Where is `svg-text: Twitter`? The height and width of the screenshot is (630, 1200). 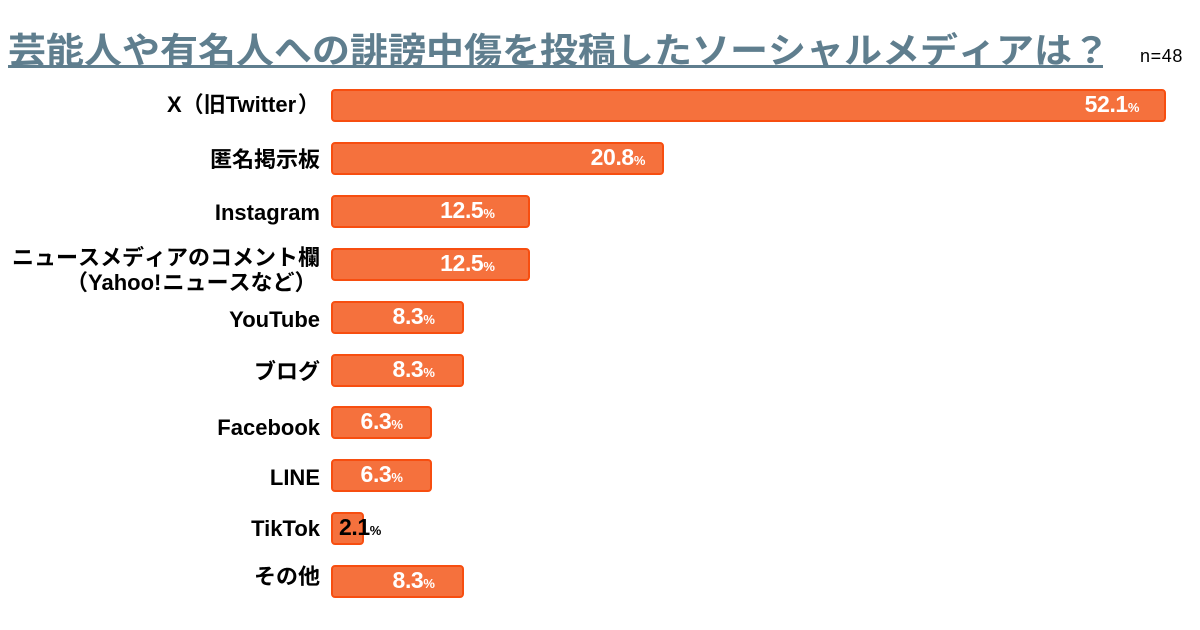
svg-text: Twitter is located at coordinates (261, 104).